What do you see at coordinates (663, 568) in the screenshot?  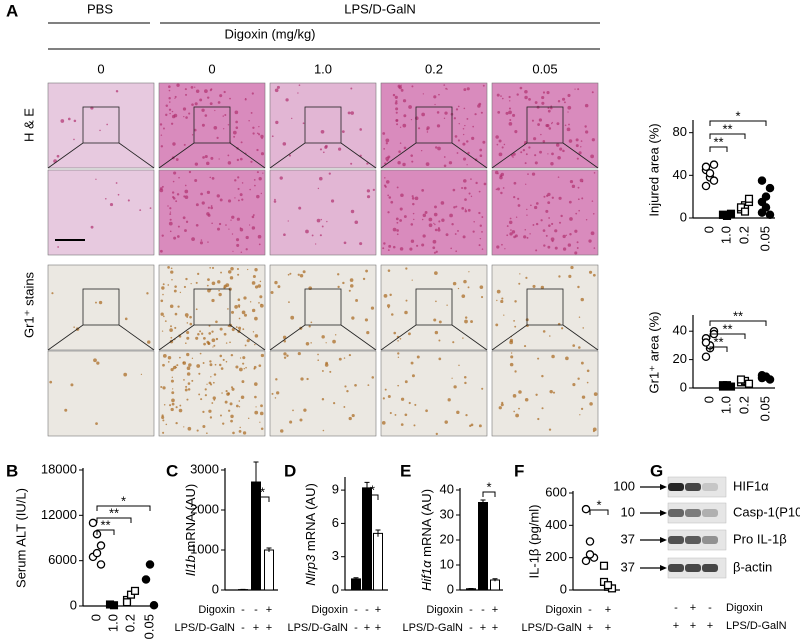 I see `arrow-head` at bounding box center [663, 568].